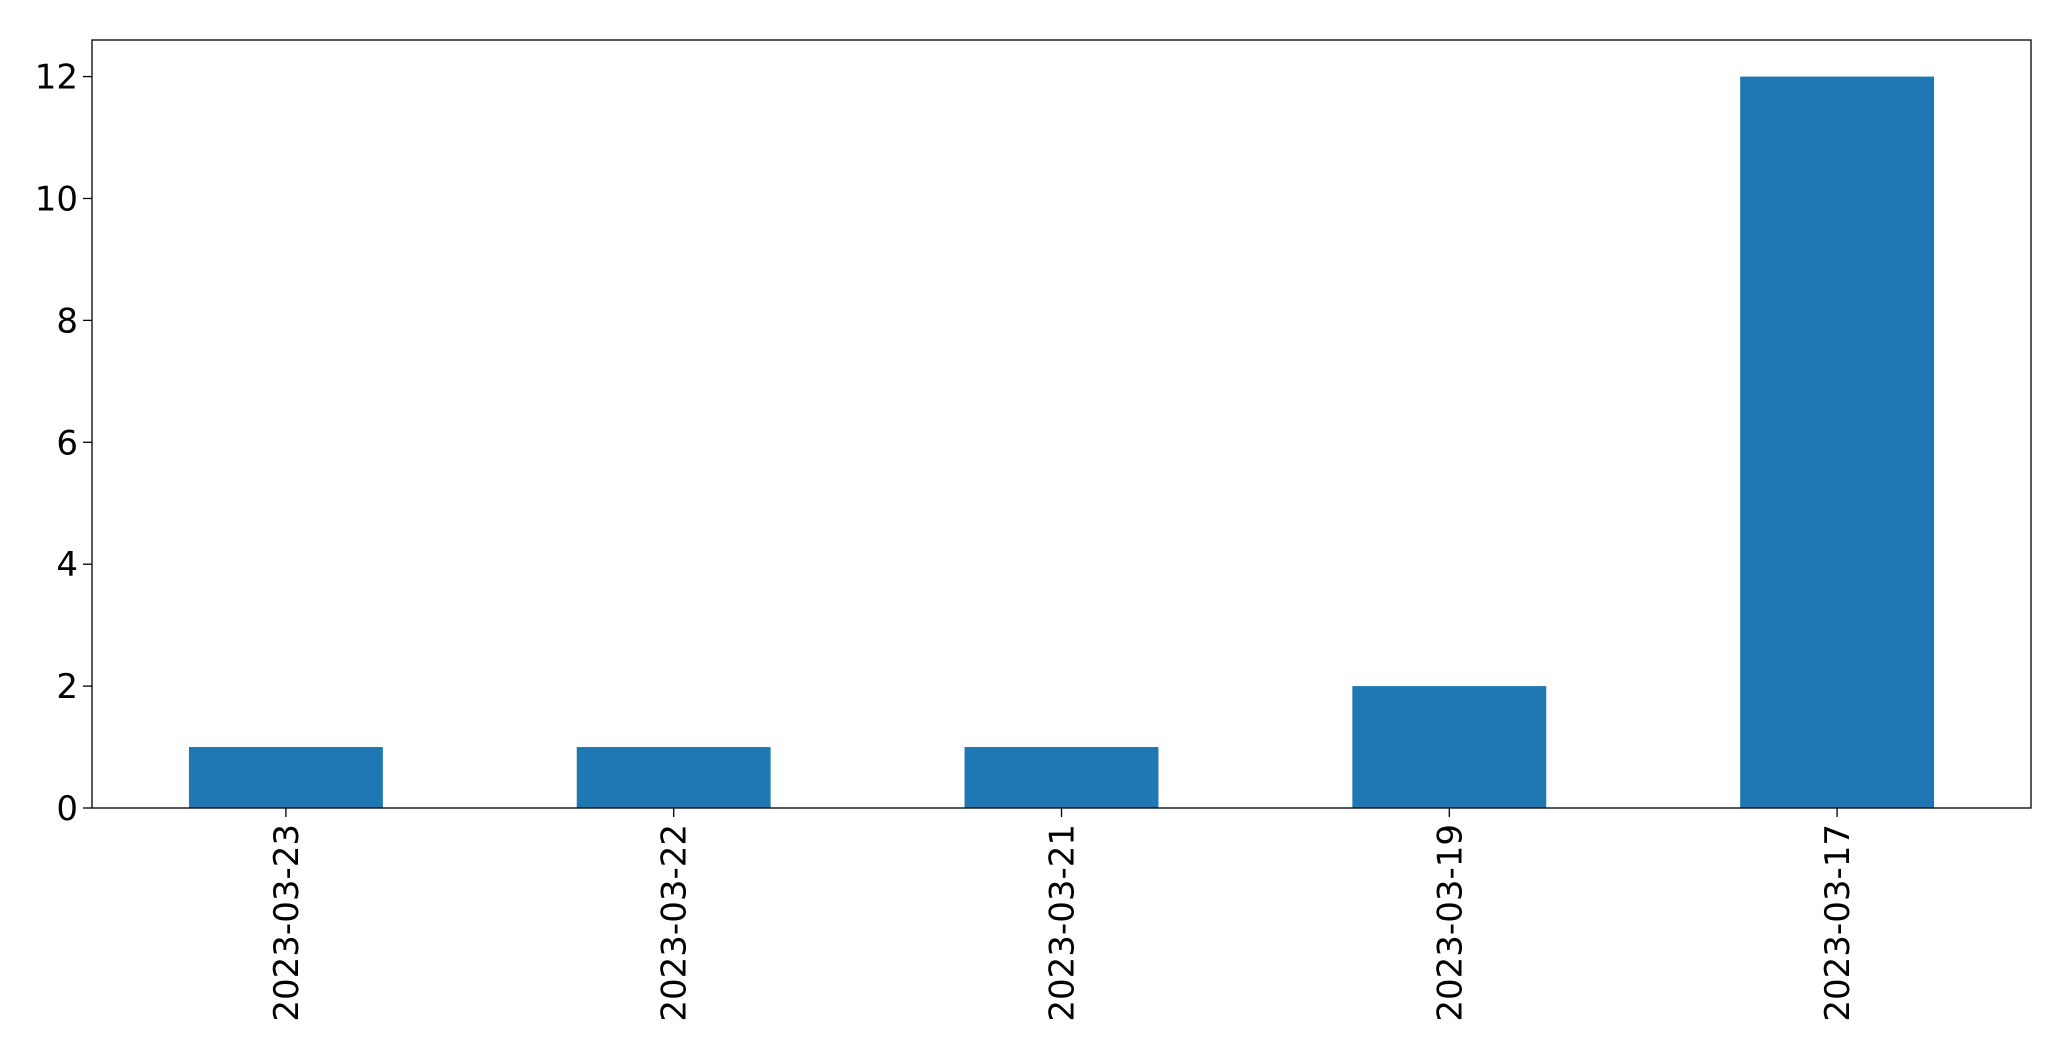 This screenshot has height=1061, width=2071. What do you see at coordinates (675, 923) in the screenshot?
I see `x-tick-label: 2023-03-22` at bounding box center [675, 923].